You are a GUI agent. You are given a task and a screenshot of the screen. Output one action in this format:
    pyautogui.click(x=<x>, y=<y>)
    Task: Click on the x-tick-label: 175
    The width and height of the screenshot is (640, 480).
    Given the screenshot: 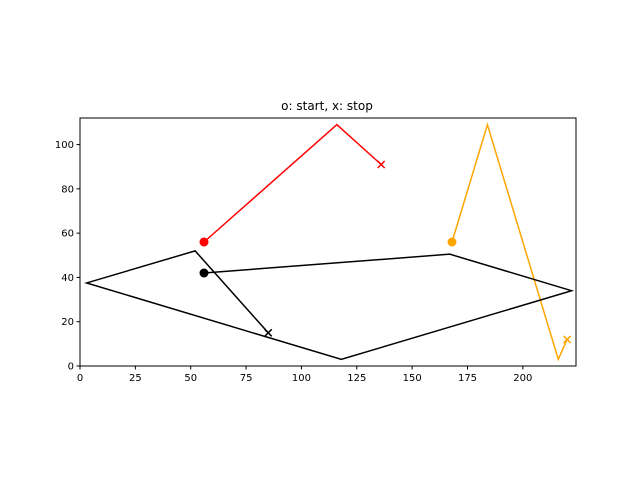 What is the action you would take?
    pyautogui.click(x=467, y=378)
    